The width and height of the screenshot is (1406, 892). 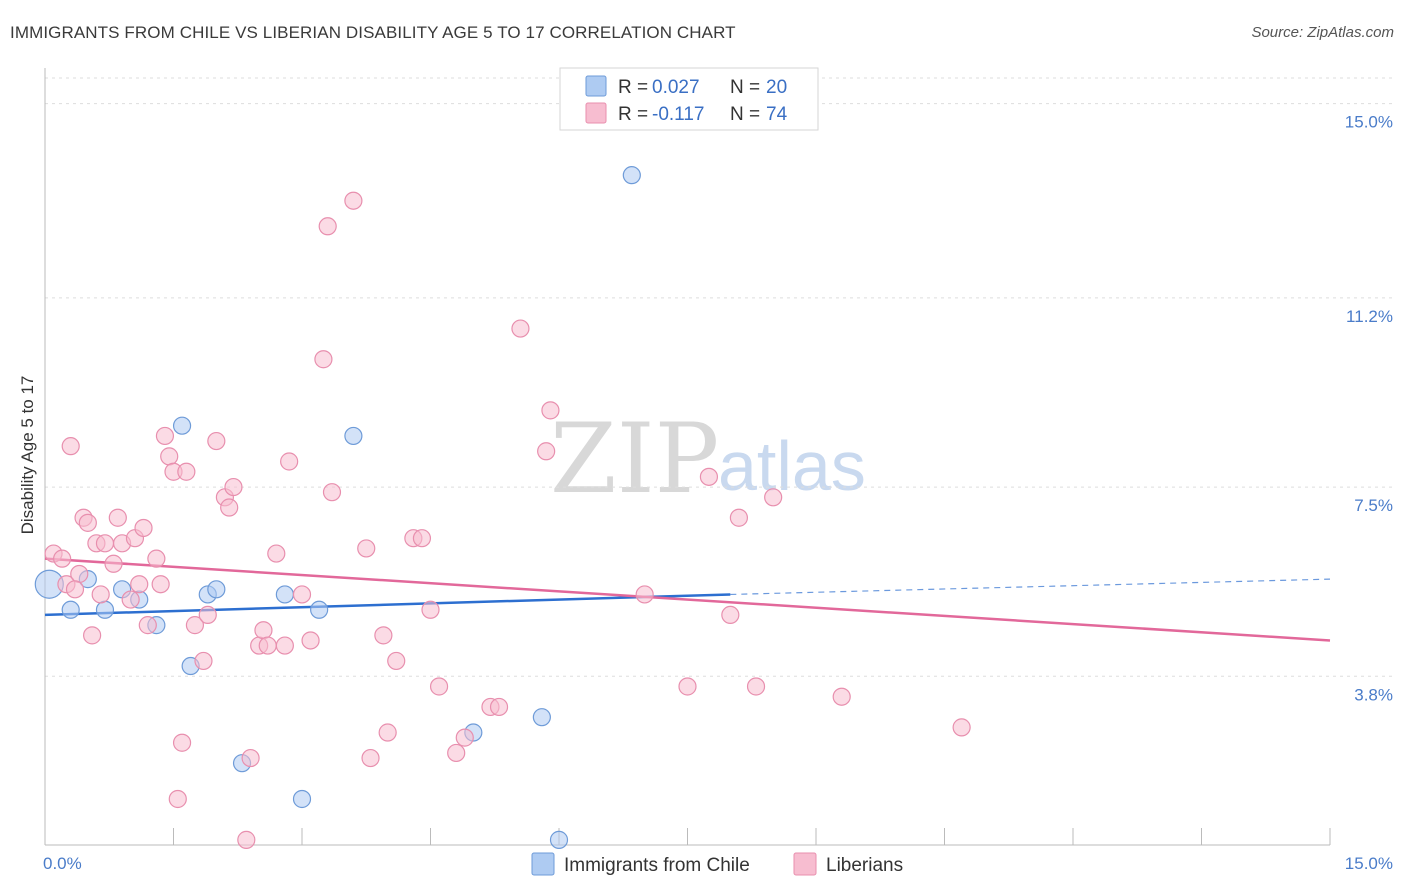 I want to click on legend-r-label-chile: R =, so click(x=633, y=87).